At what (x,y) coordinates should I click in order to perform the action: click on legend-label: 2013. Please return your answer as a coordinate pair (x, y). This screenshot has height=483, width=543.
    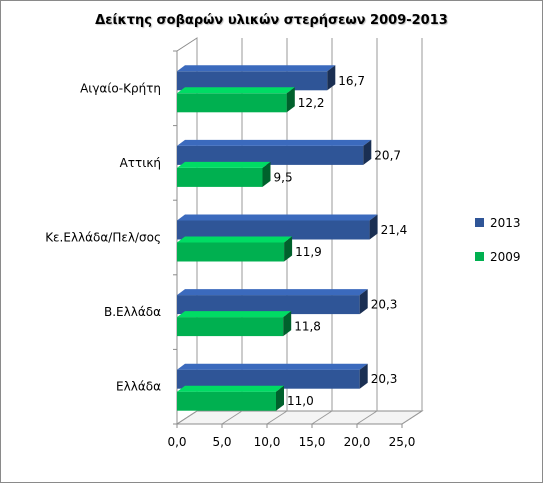
    Looking at the image, I should click on (505, 223).